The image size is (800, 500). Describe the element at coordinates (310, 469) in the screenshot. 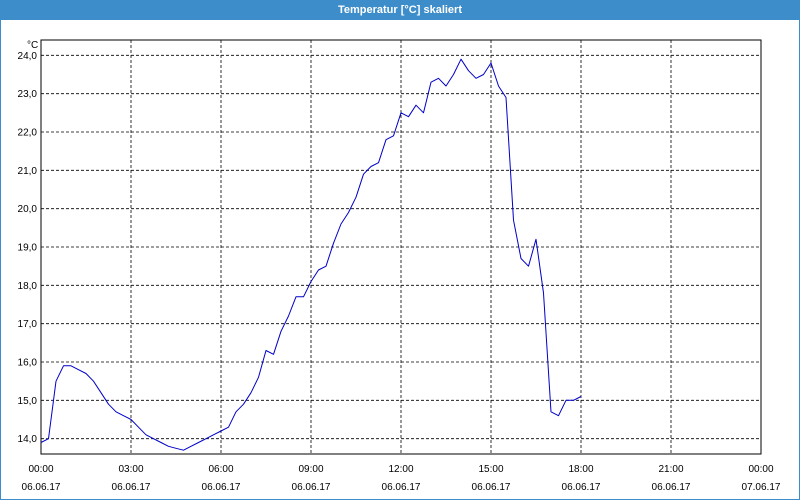

I see `x-tick-time-label: 09:00` at that location.